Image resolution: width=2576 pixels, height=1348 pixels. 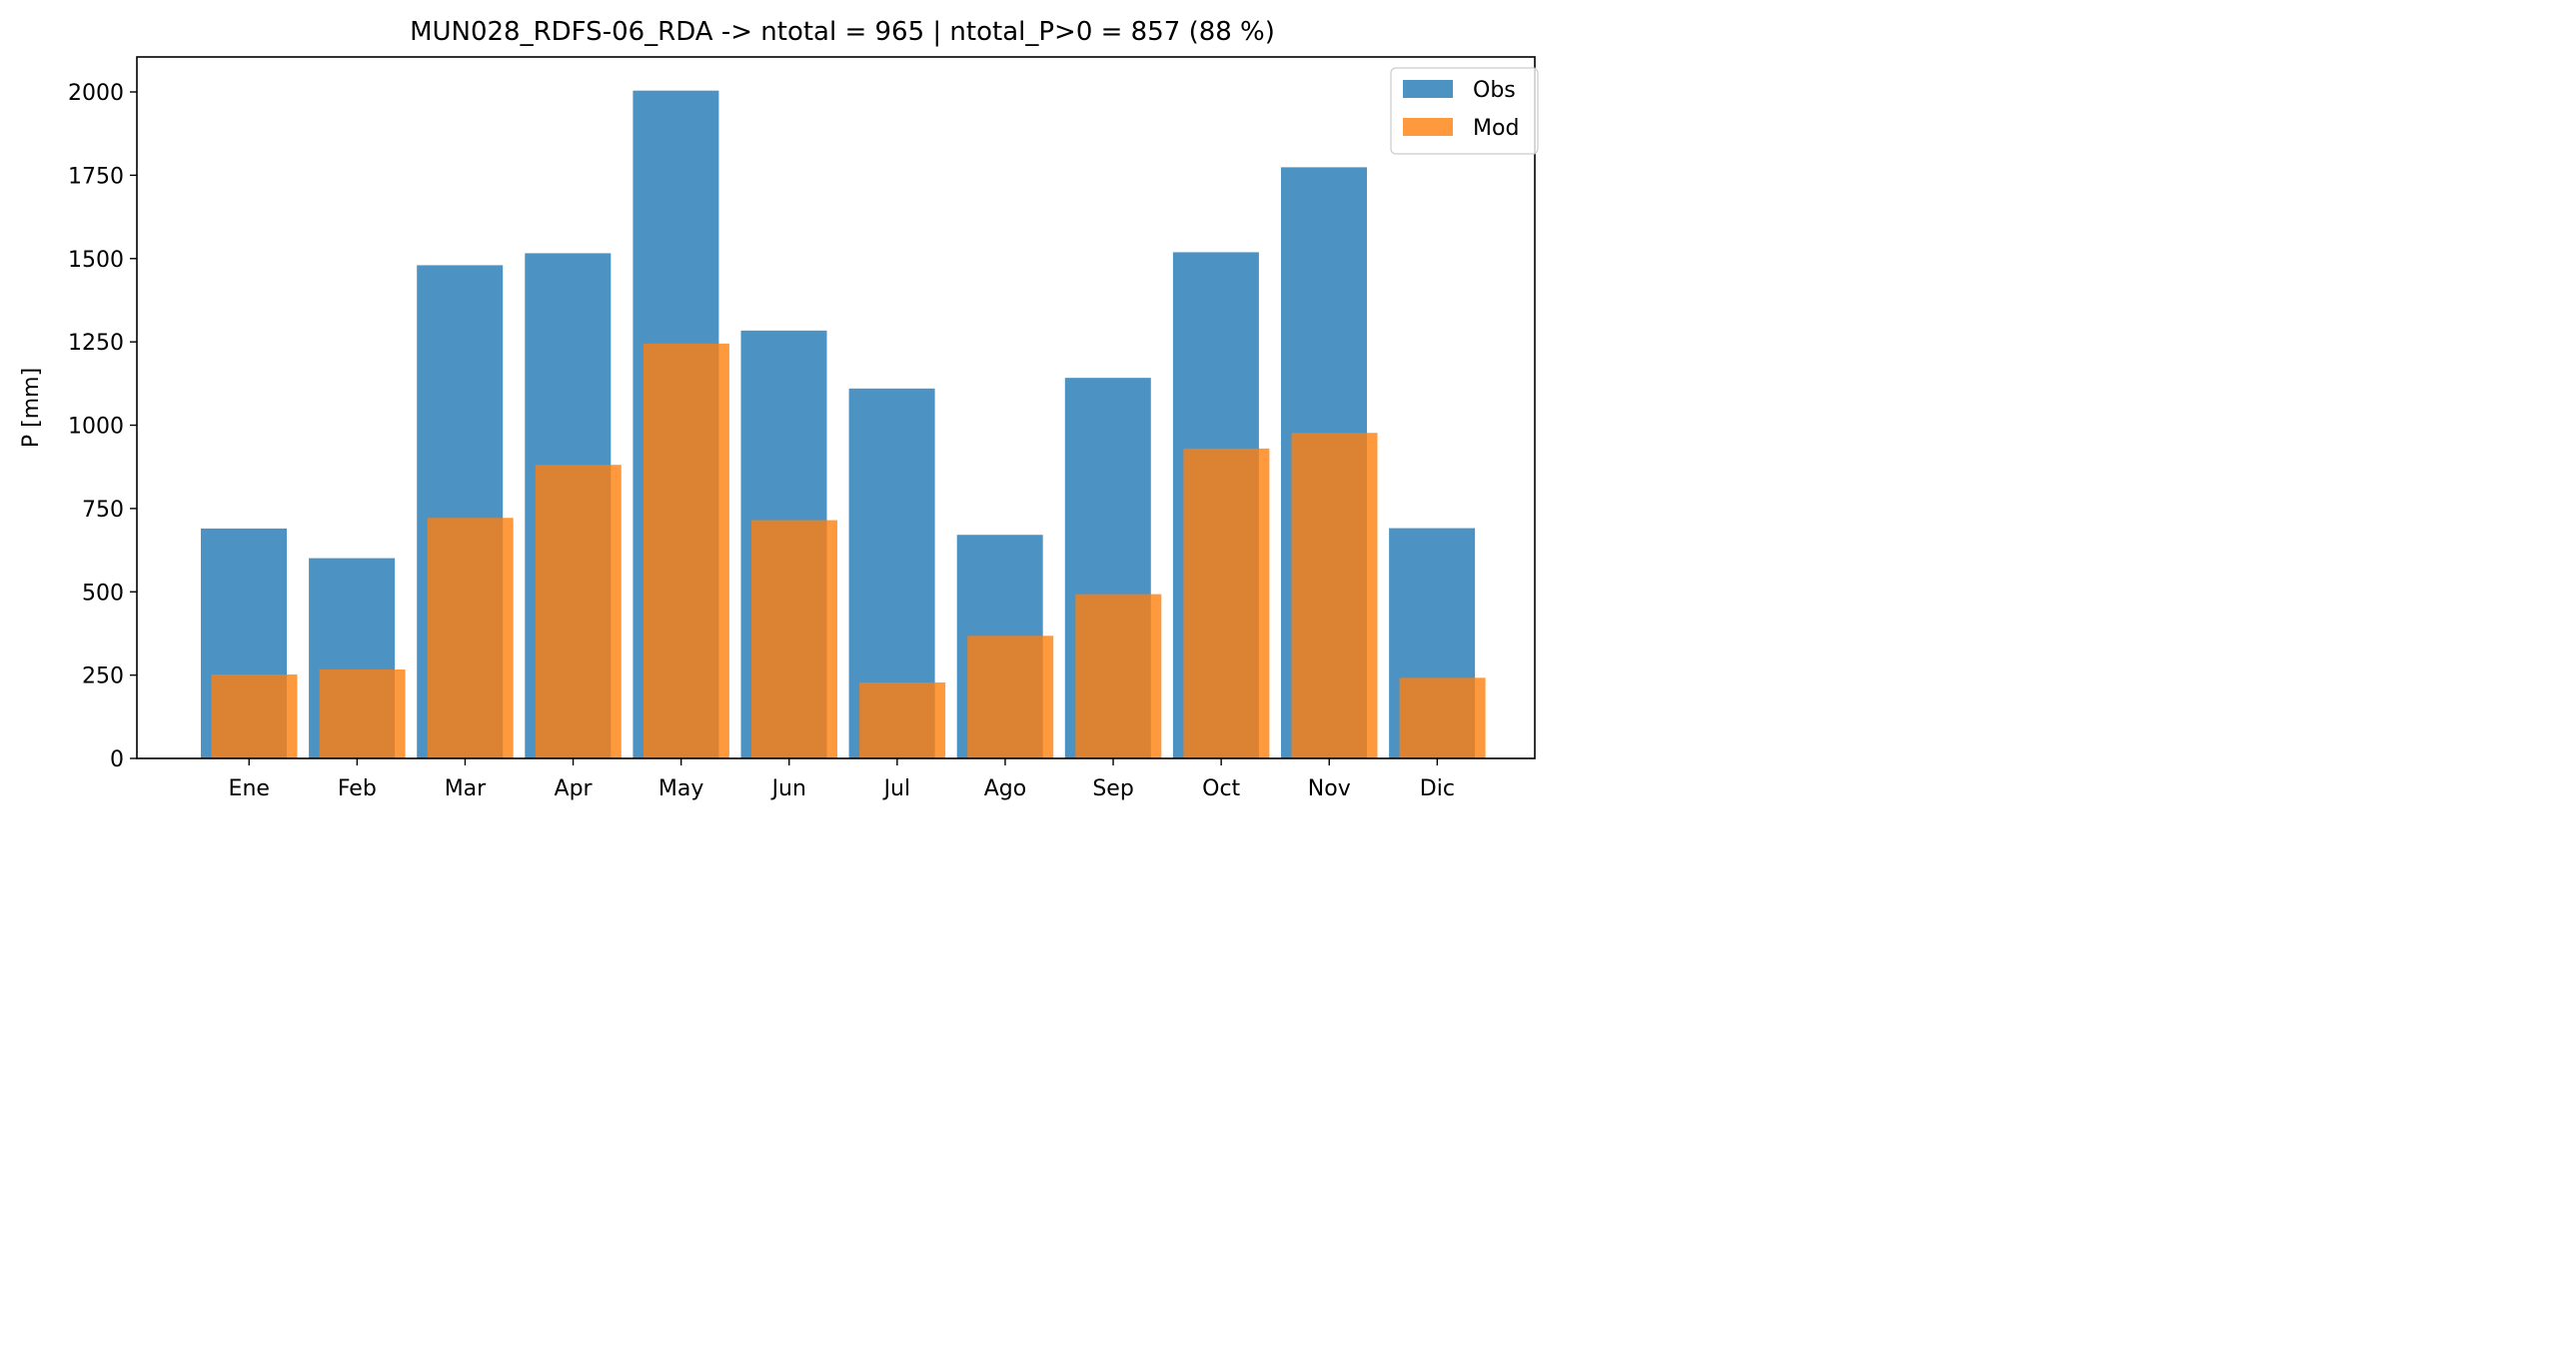 I want to click on x-tick-label-sep: Sep, so click(x=1112, y=788).